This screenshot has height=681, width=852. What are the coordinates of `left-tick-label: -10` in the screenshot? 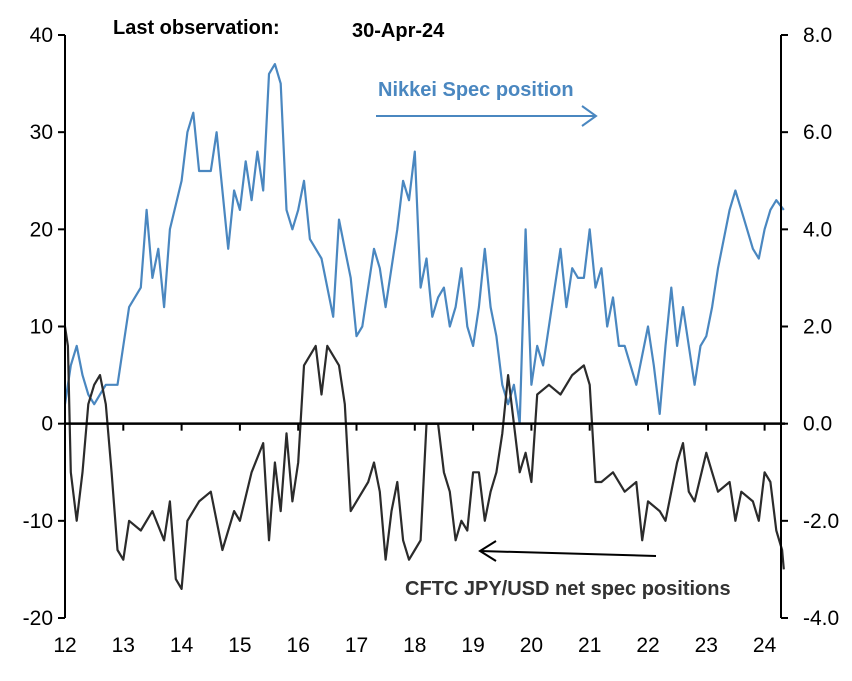 It's located at (38, 521).